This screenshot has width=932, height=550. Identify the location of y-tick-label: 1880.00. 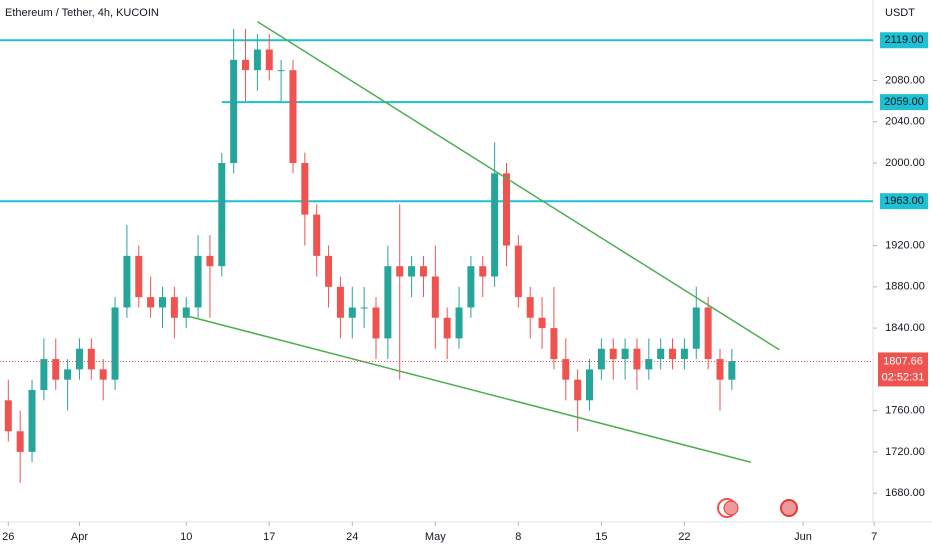
(905, 287).